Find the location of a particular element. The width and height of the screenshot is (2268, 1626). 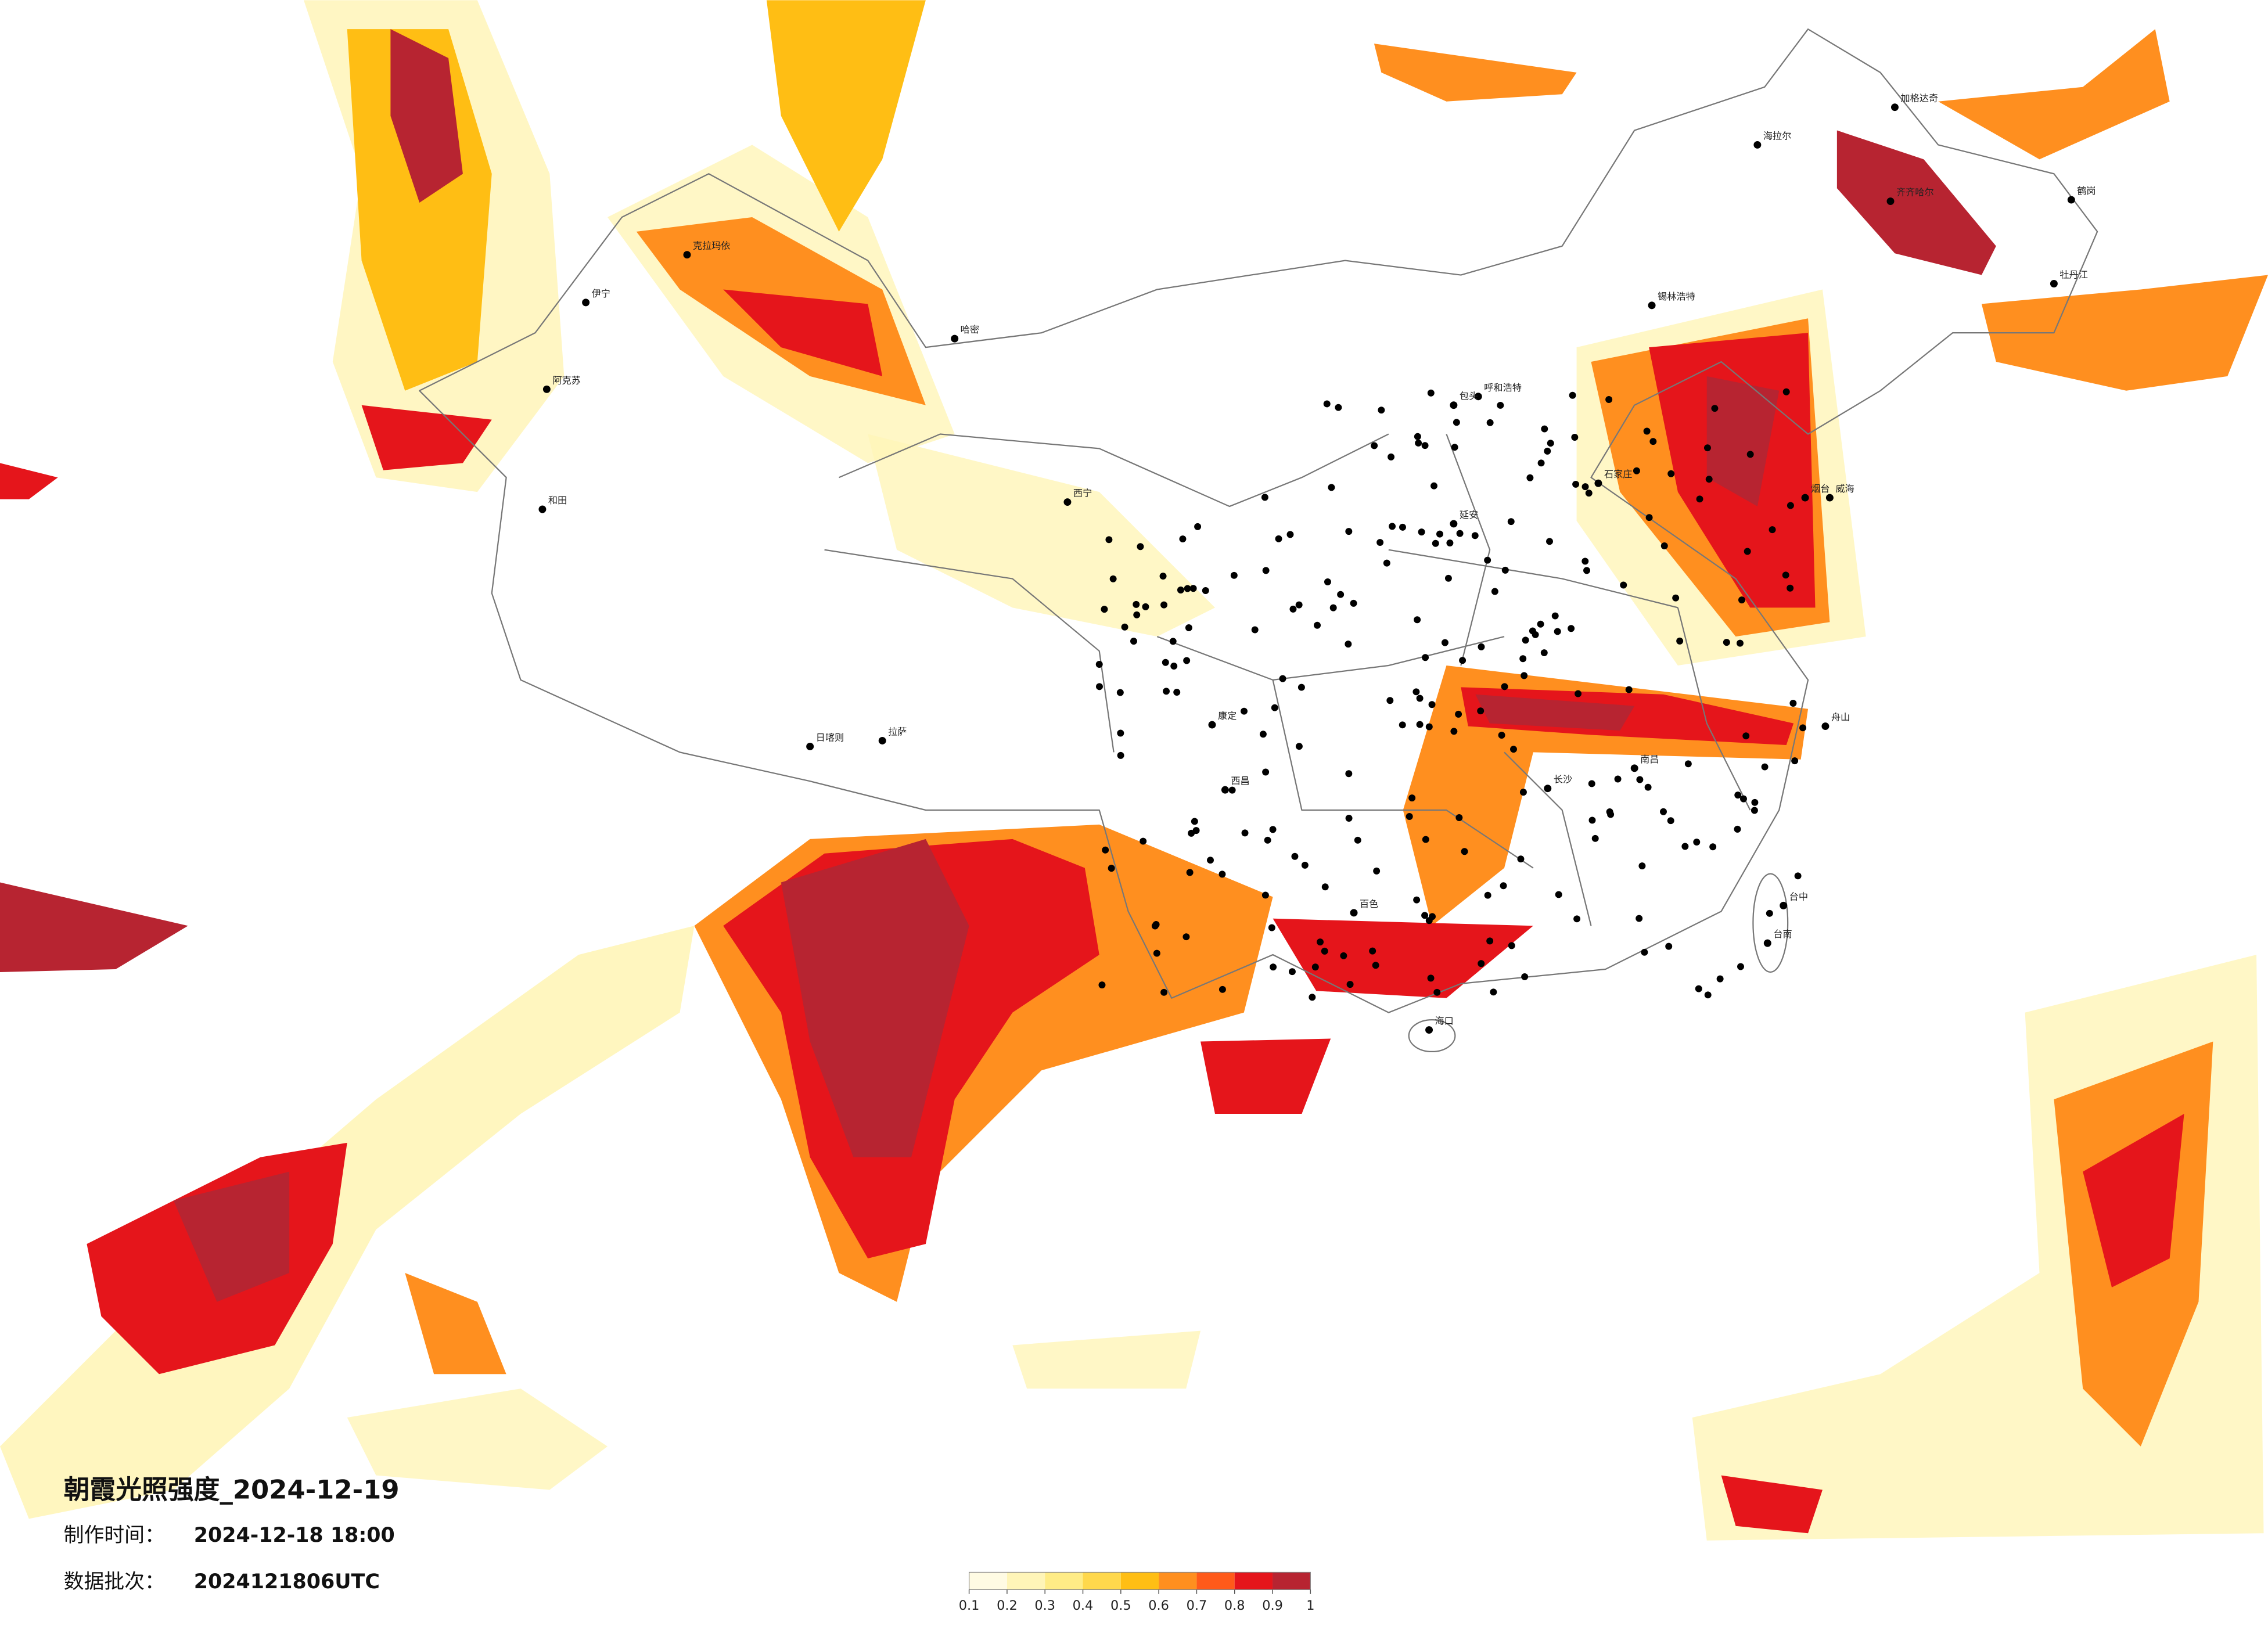

city-label: 日喀则 is located at coordinates (830, 737).